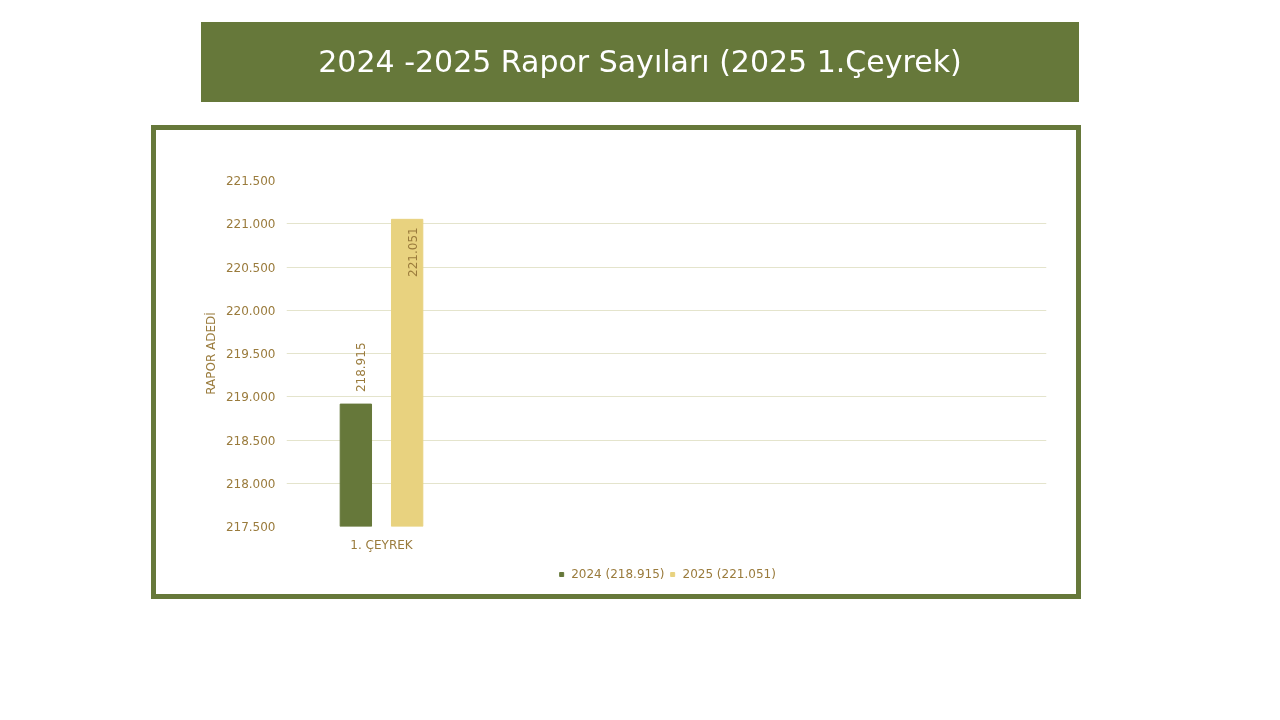  What do you see at coordinates (250, 354) in the screenshot?
I see `y-tick-label: 219.500` at bounding box center [250, 354].